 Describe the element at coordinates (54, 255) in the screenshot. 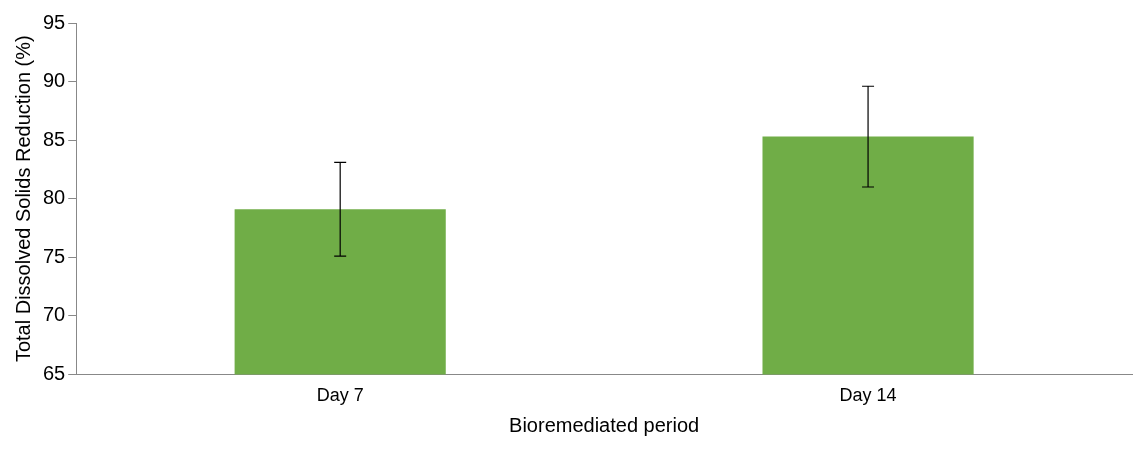

I see `y-tick-label: 75` at that location.